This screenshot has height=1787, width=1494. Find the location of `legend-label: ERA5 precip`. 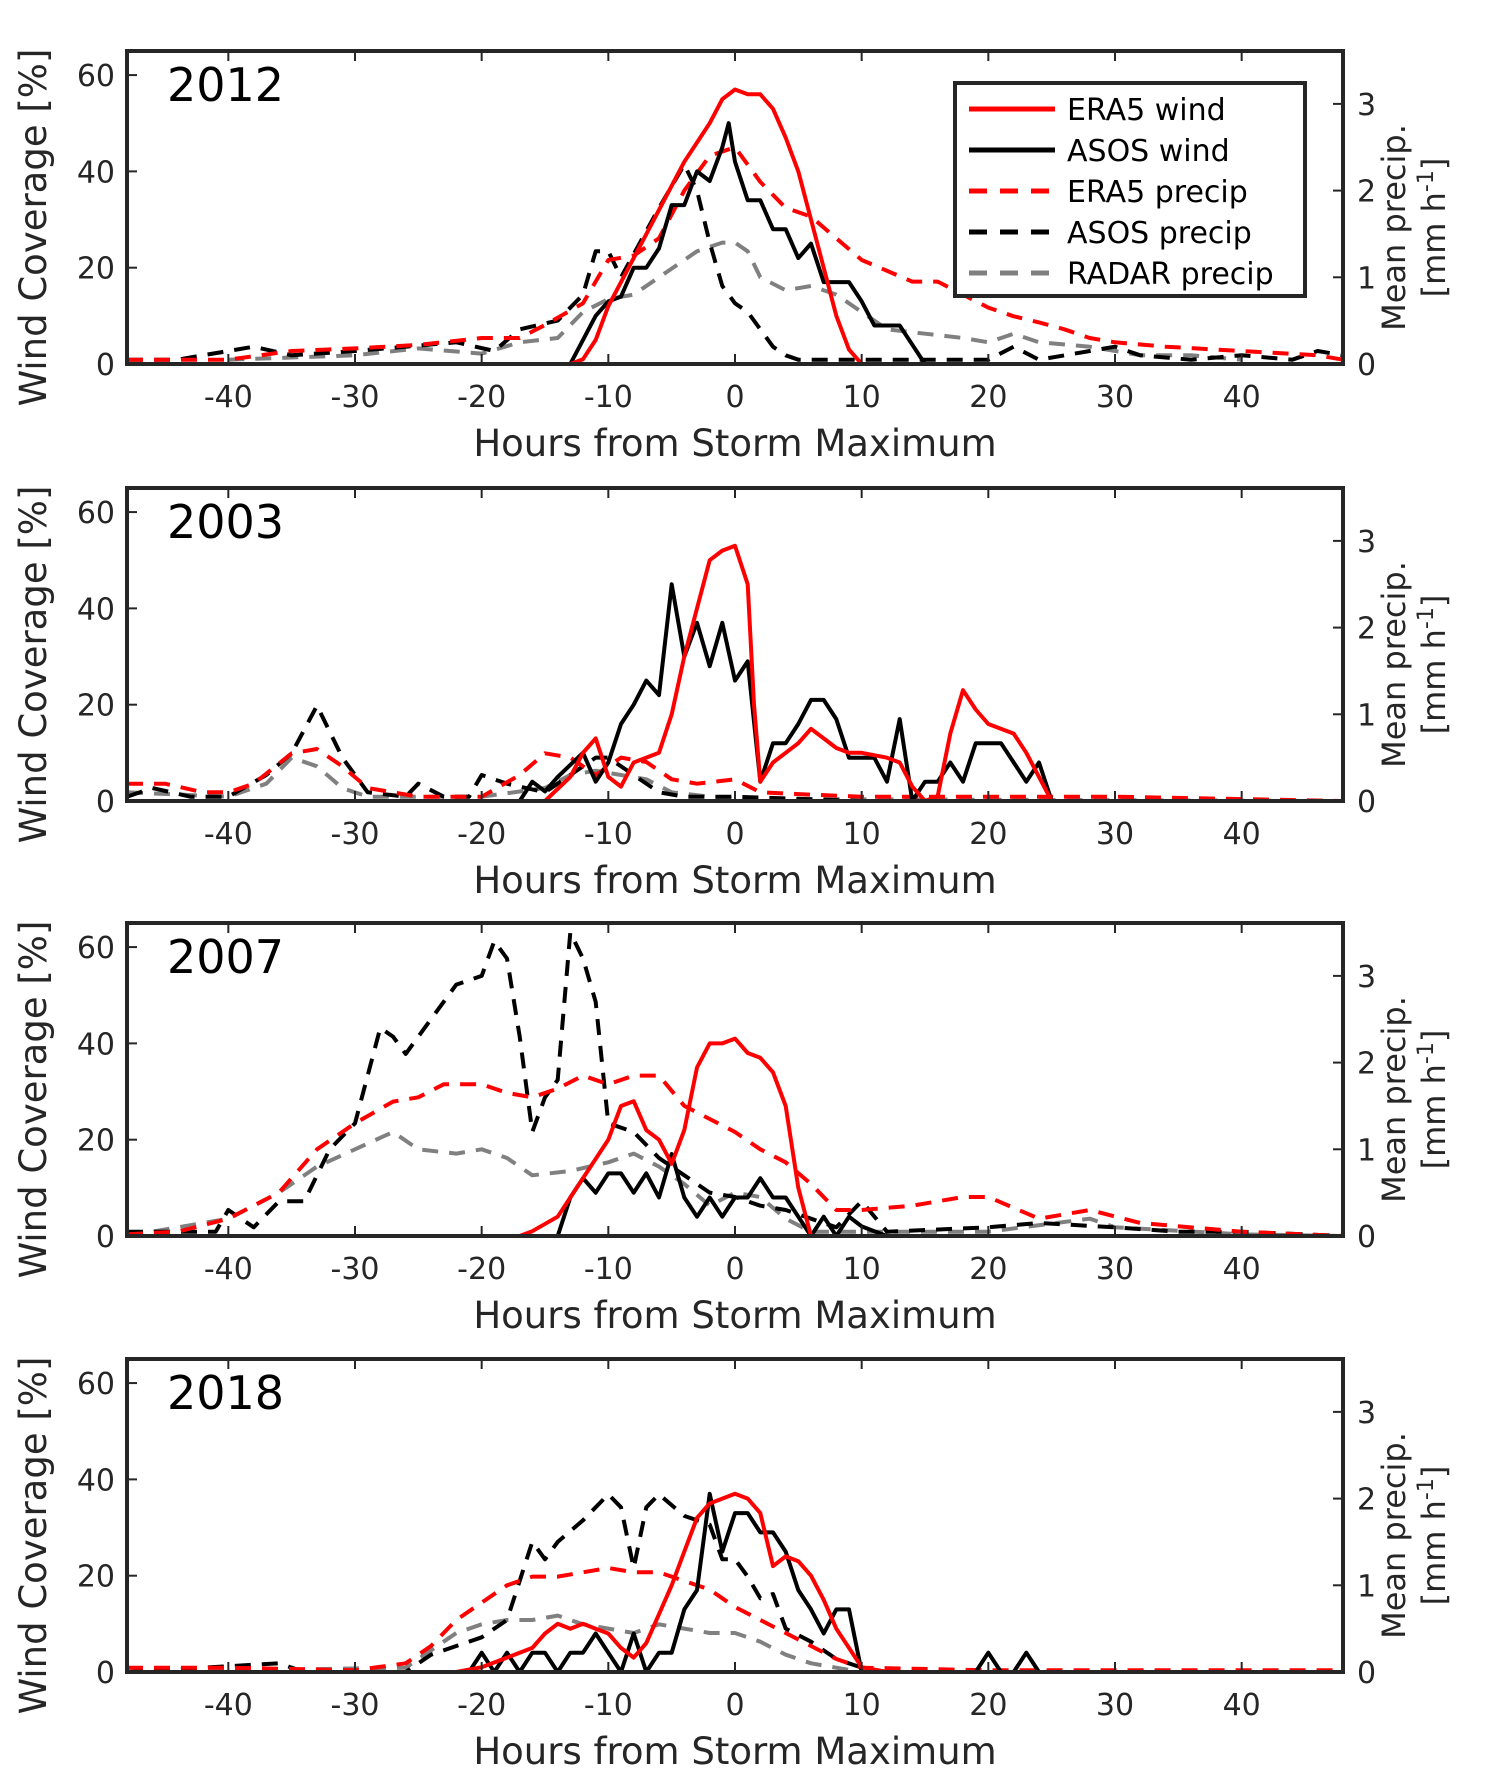

legend-label: ERA5 precip is located at coordinates (1157, 192).